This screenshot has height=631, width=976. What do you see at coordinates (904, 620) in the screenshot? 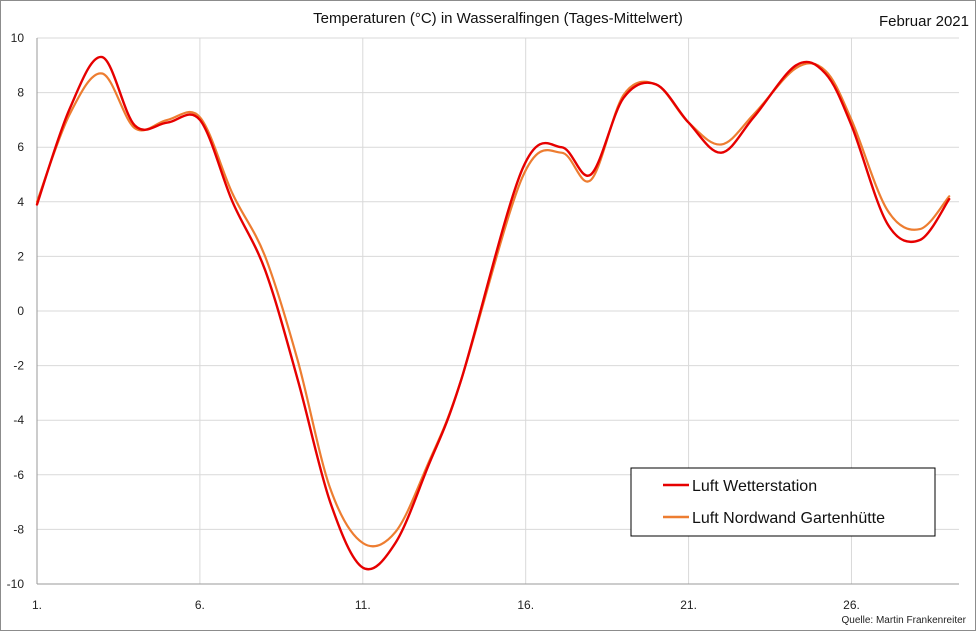
I see `source-credit: Quelle: Martin Frankenreiter` at bounding box center [904, 620].